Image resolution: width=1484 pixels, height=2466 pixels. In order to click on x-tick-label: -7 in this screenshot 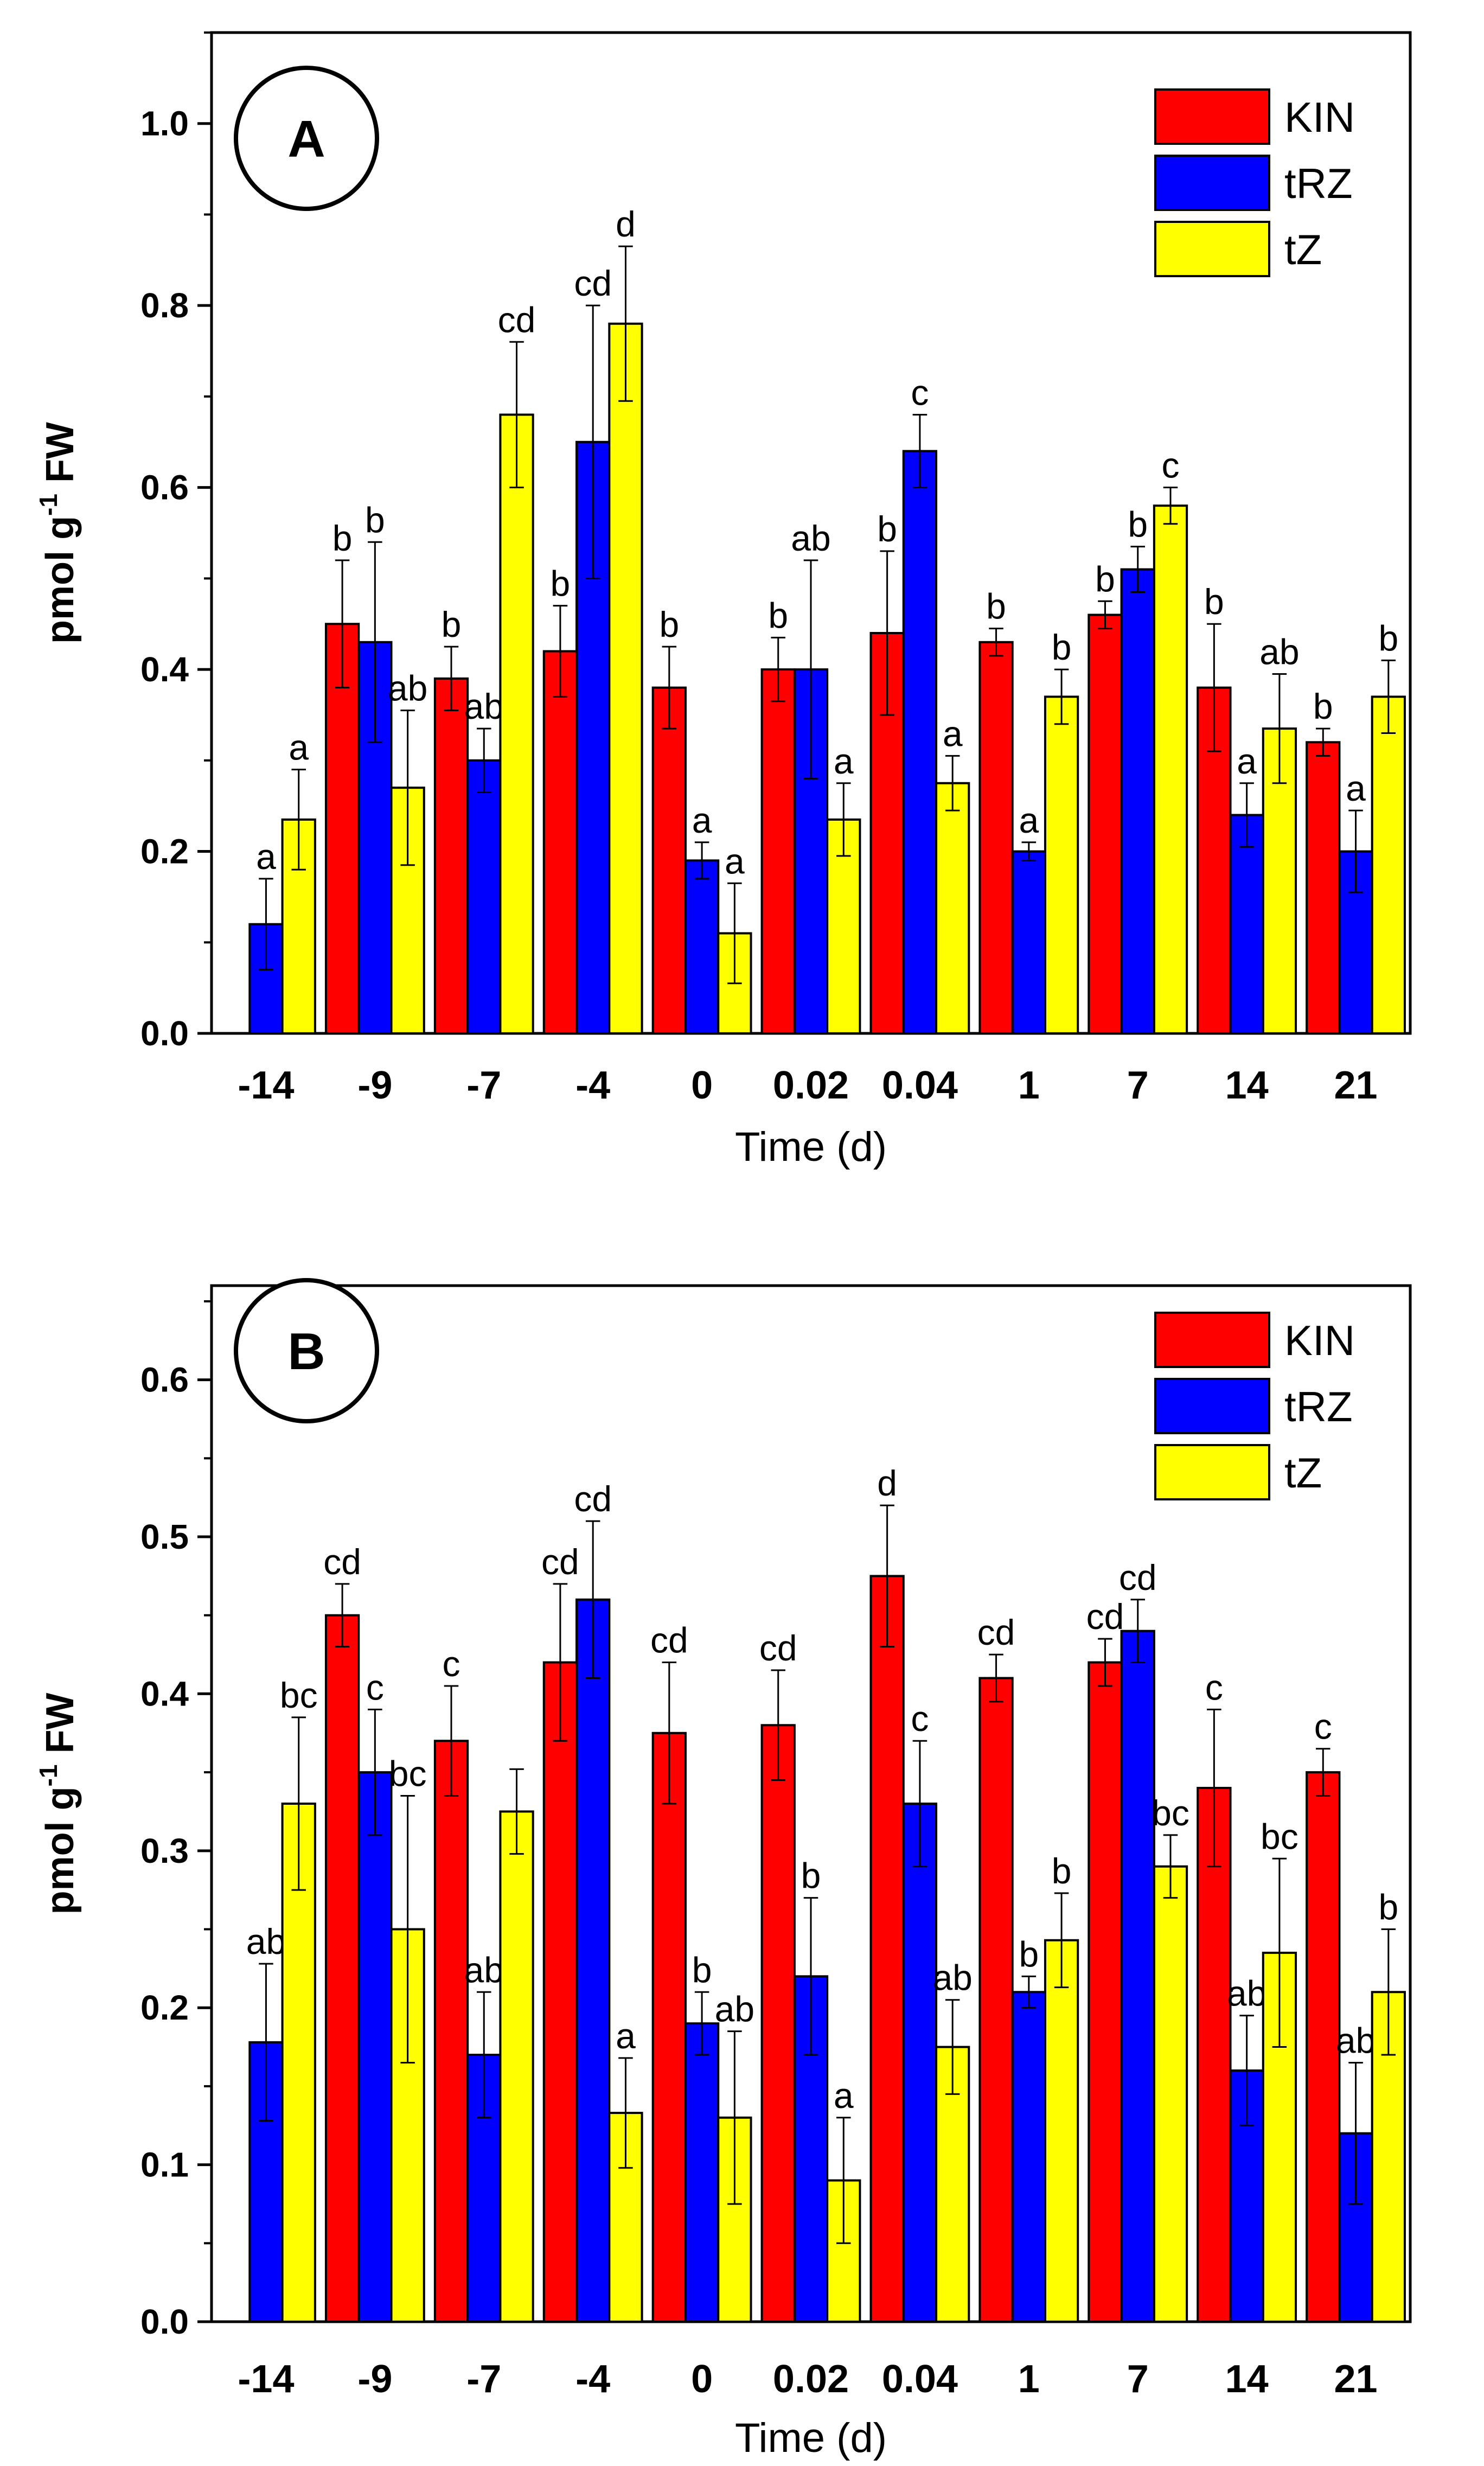, I will do `click(483, 2379)`.